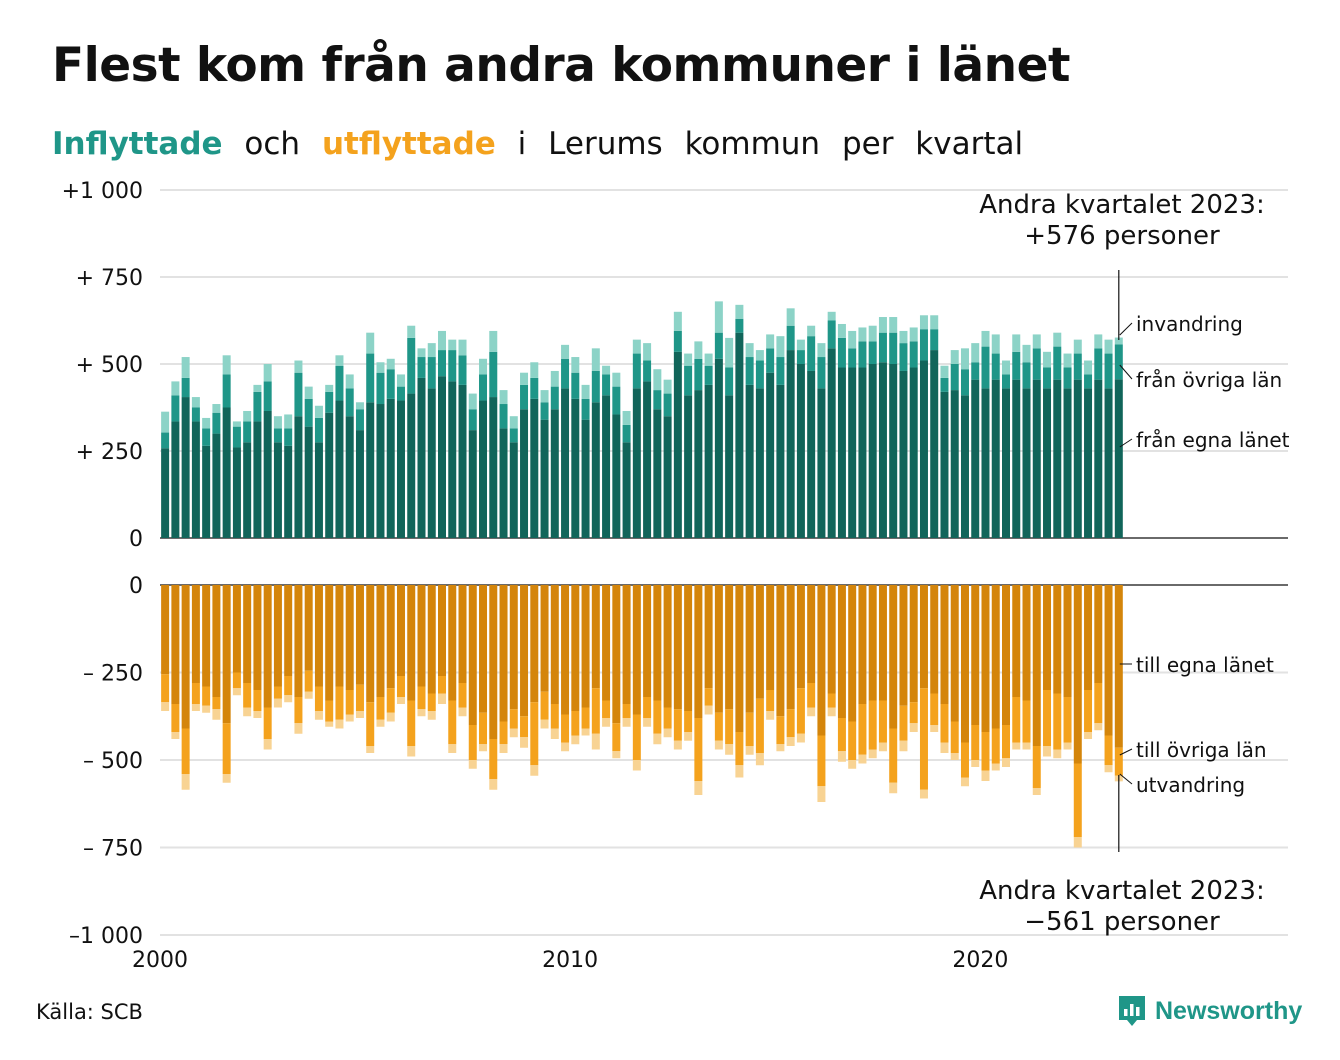  I want to click on top-y-tick-label: +1 000, so click(102, 191).